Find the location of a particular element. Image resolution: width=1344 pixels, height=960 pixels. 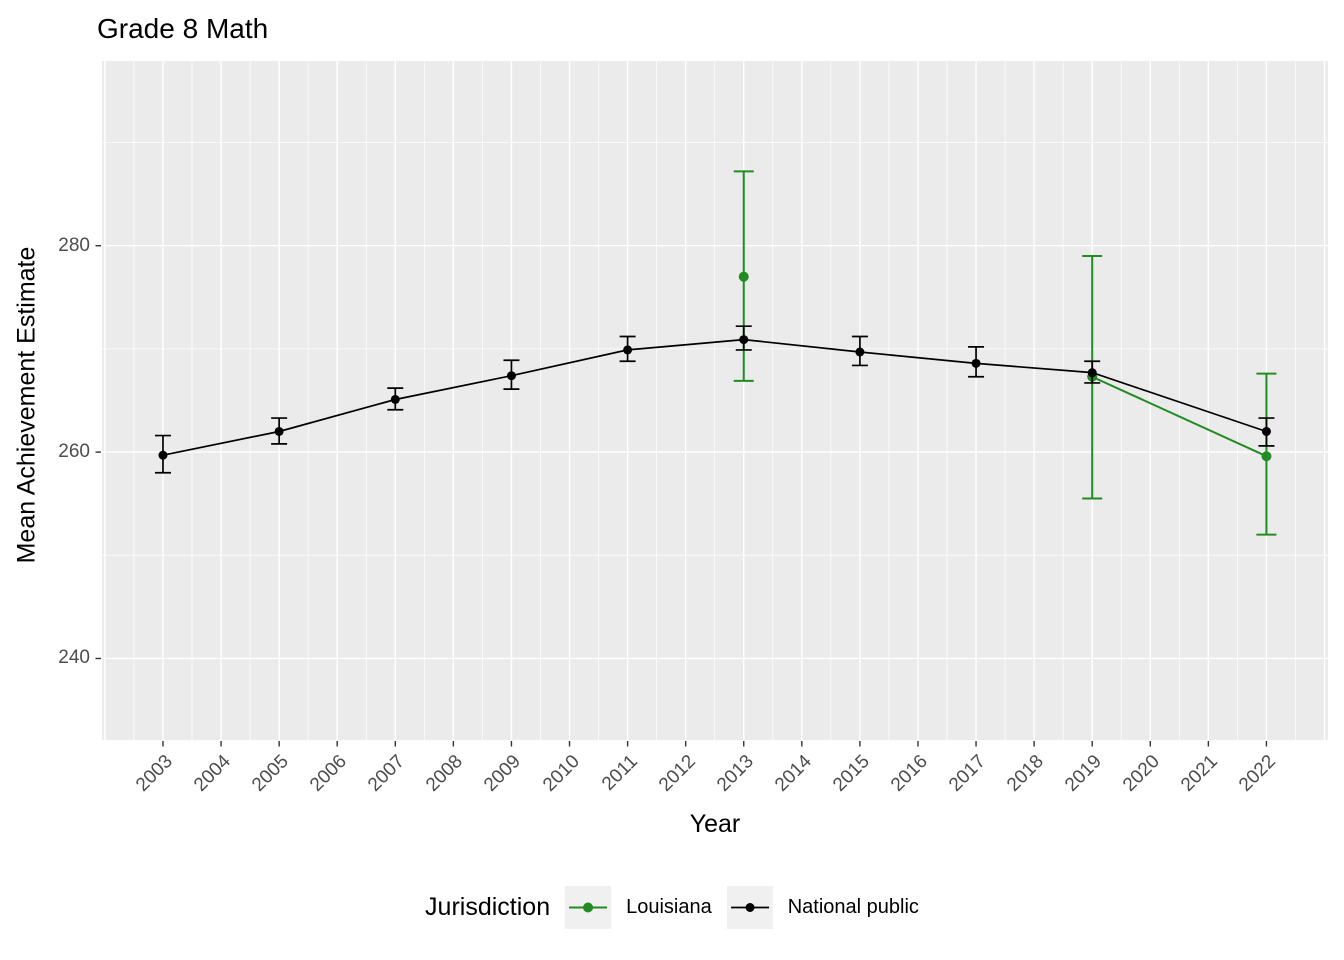

legend-key-louisiana is located at coordinates (588, 907).